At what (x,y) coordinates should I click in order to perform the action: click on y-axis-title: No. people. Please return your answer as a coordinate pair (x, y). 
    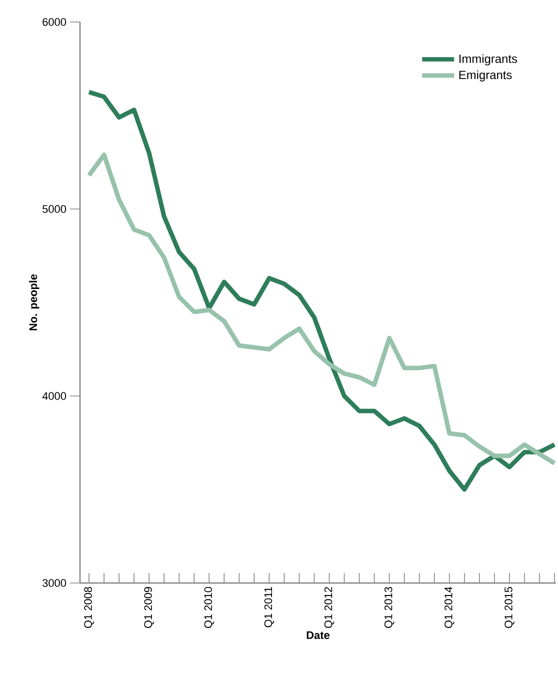
    Looking at the image, I should click on (34, 302).